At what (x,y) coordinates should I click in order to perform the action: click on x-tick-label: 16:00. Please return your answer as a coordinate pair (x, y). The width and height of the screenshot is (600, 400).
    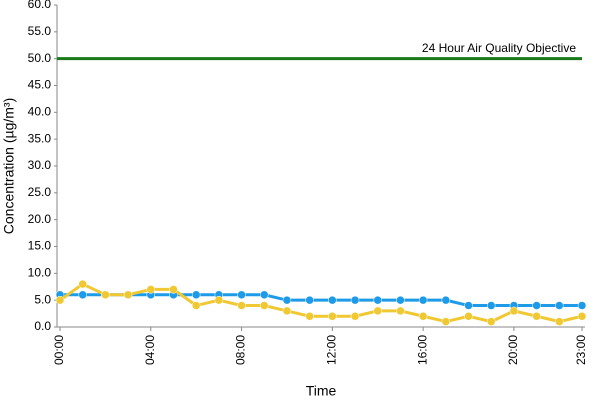
    Looking at the image, I should click on (422, 350).